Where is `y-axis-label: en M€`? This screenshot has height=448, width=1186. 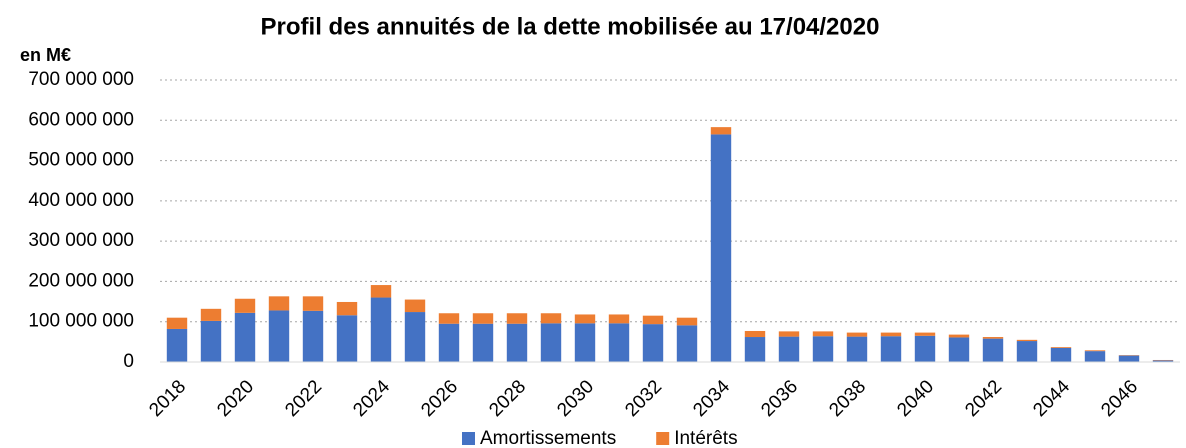 y-axis-label: en M€ is located at coordinates (45, 55).